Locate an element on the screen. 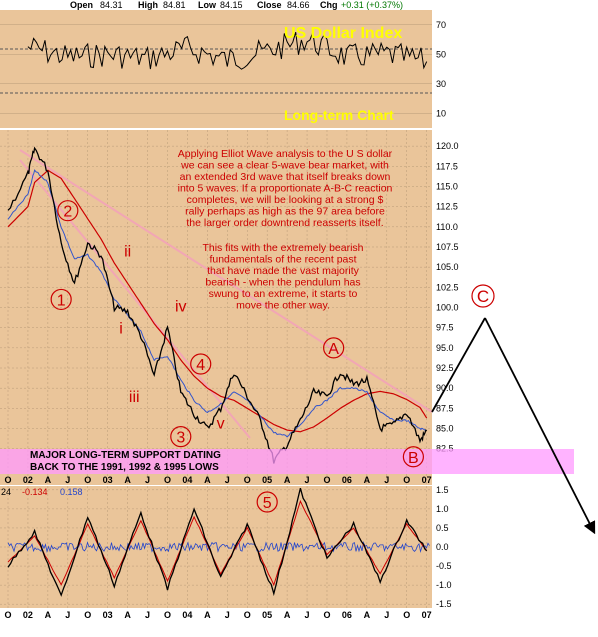 Image resolution: width=598 pixels, height=637 pixels. wave-3-circle is located at coordinates (181, 436).